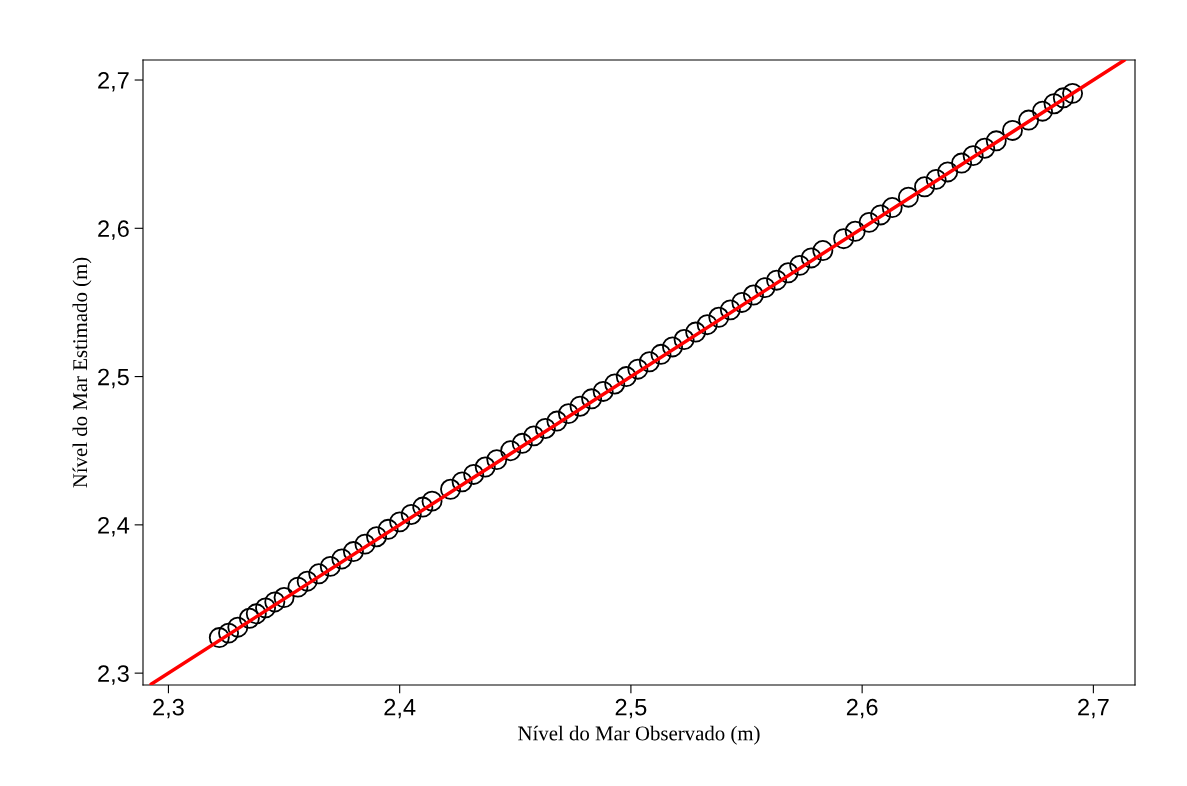  Describe the element at coordinates (862, 708) in the screenshot. I see `x-tick-label: 2,6` at that location.